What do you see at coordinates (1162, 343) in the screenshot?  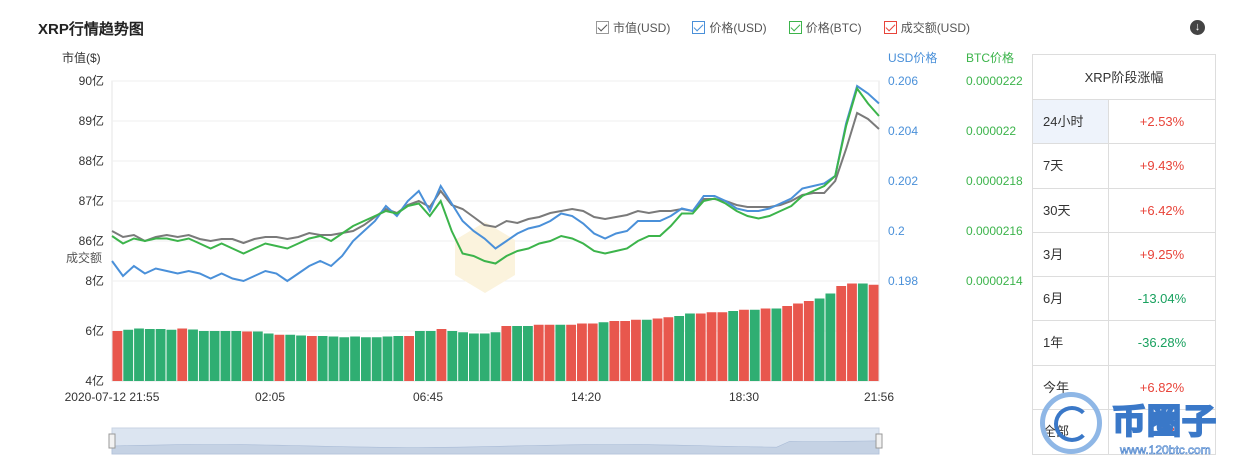 I see `period-change-value: -36.28%` at bounding box center [1162, 343].